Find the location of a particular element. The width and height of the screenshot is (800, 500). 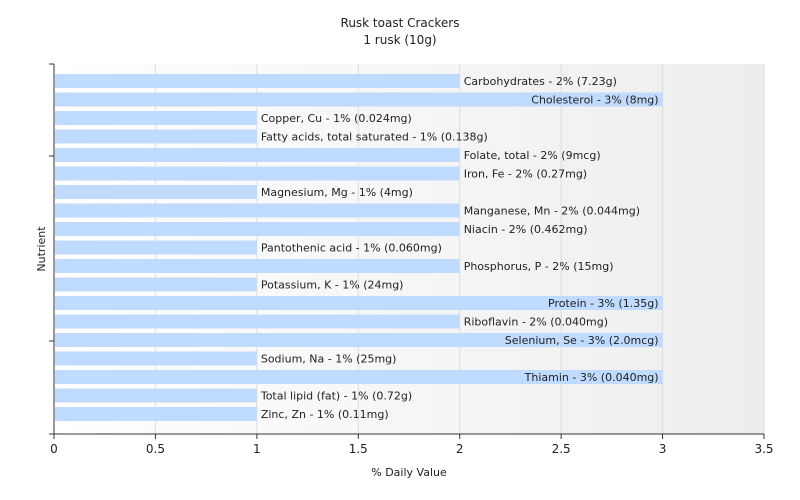

bar-label: Potassium, K - 1% (24mg) is located at coordinates (332, 285).